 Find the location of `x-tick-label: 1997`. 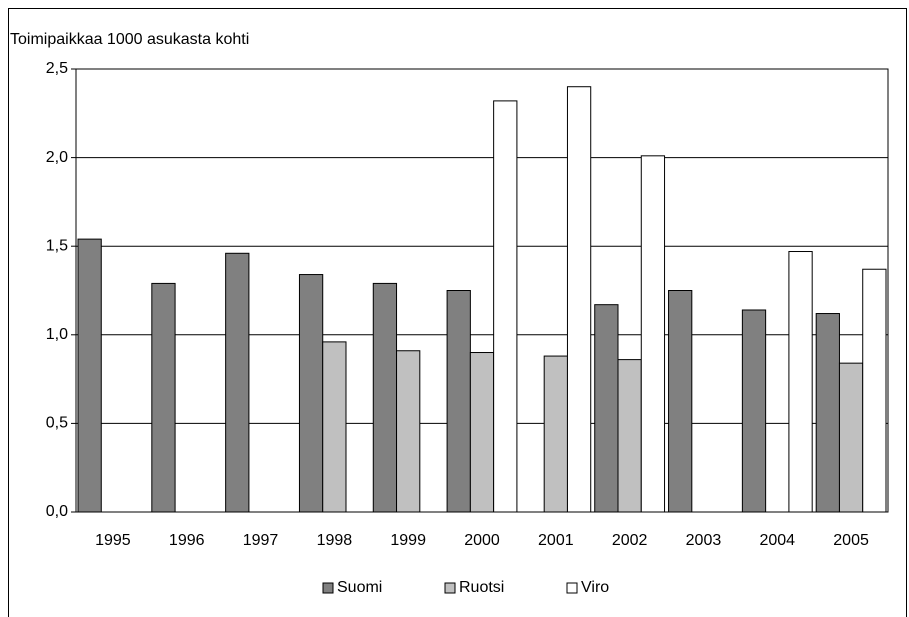

x-tick-label: 1997 is located at coordinates (261, 540).